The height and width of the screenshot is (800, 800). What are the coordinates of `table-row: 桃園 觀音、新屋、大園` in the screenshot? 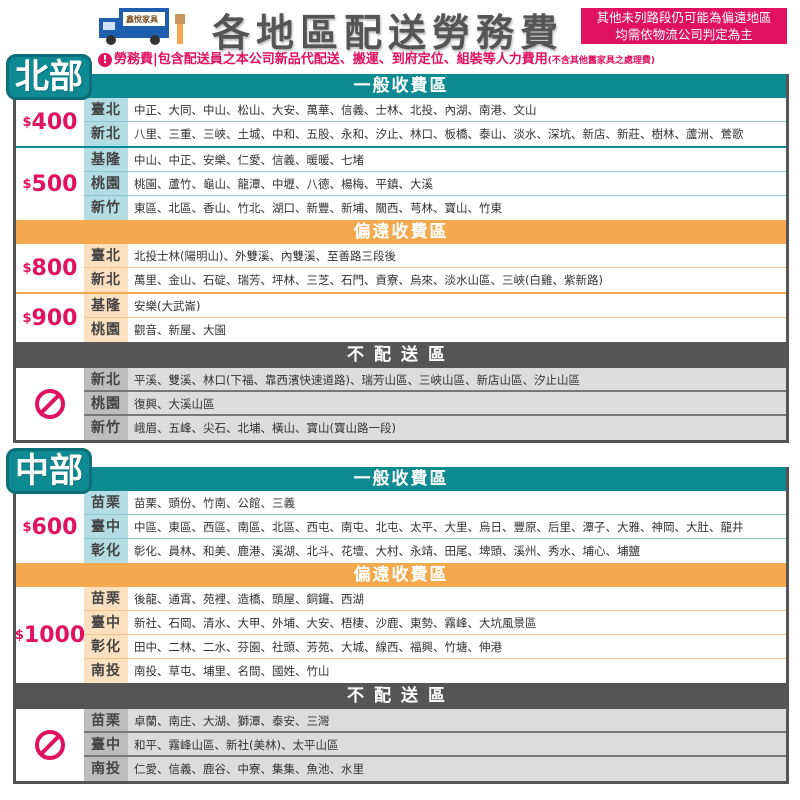 It's located at (435, 330).